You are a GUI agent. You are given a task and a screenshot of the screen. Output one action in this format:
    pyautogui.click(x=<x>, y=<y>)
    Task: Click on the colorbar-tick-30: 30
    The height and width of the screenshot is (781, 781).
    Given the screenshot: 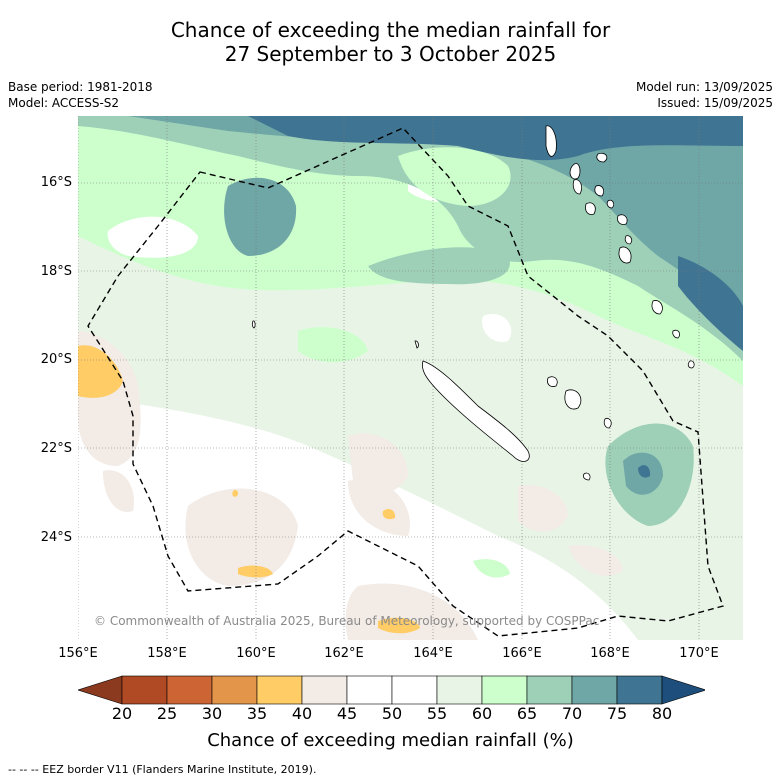 What is the action you would take?
    pyautogui.click(x=212, y=713)
    